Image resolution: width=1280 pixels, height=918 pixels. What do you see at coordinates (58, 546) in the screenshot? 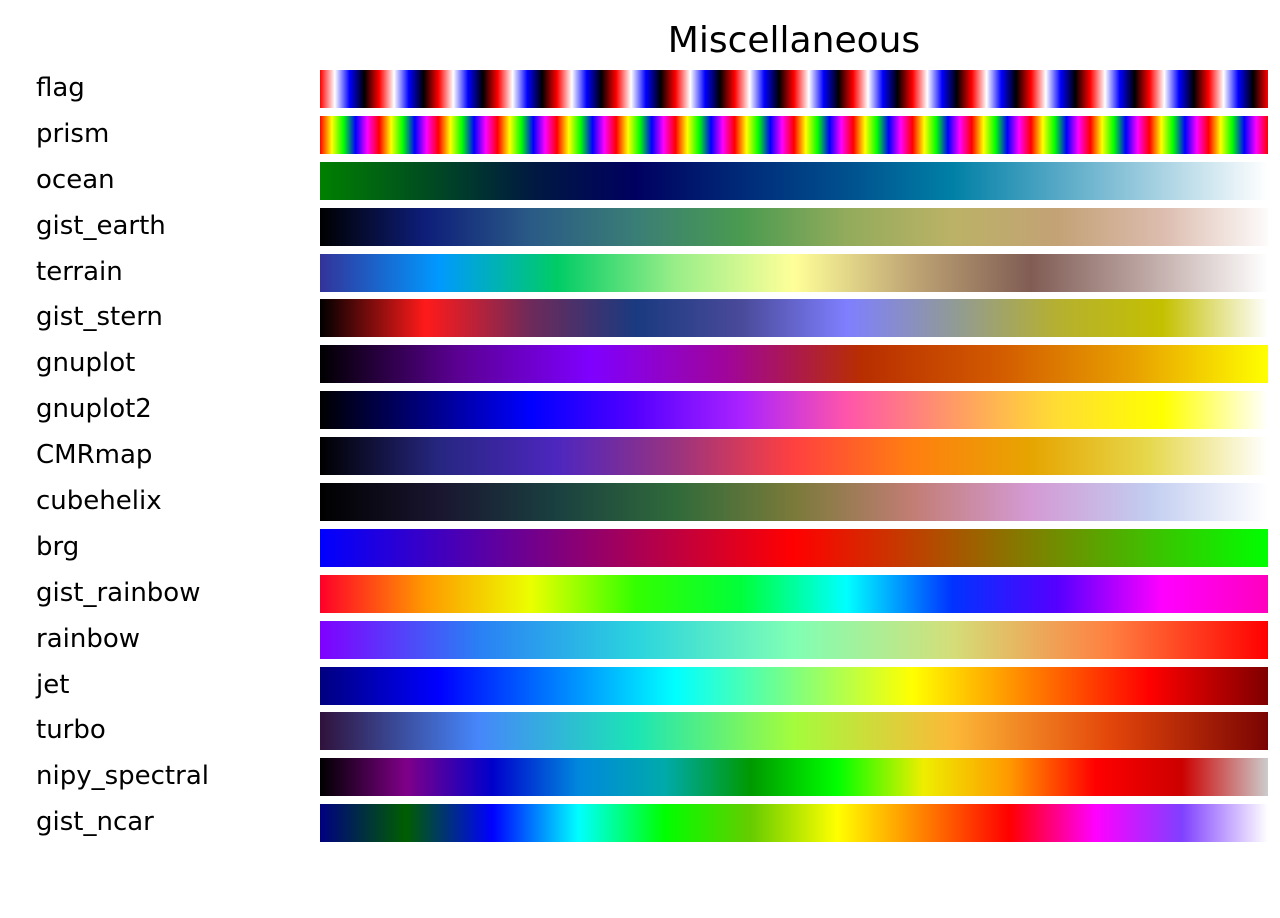
I see `colormap-label: brg` at bounding box center [58, 546].